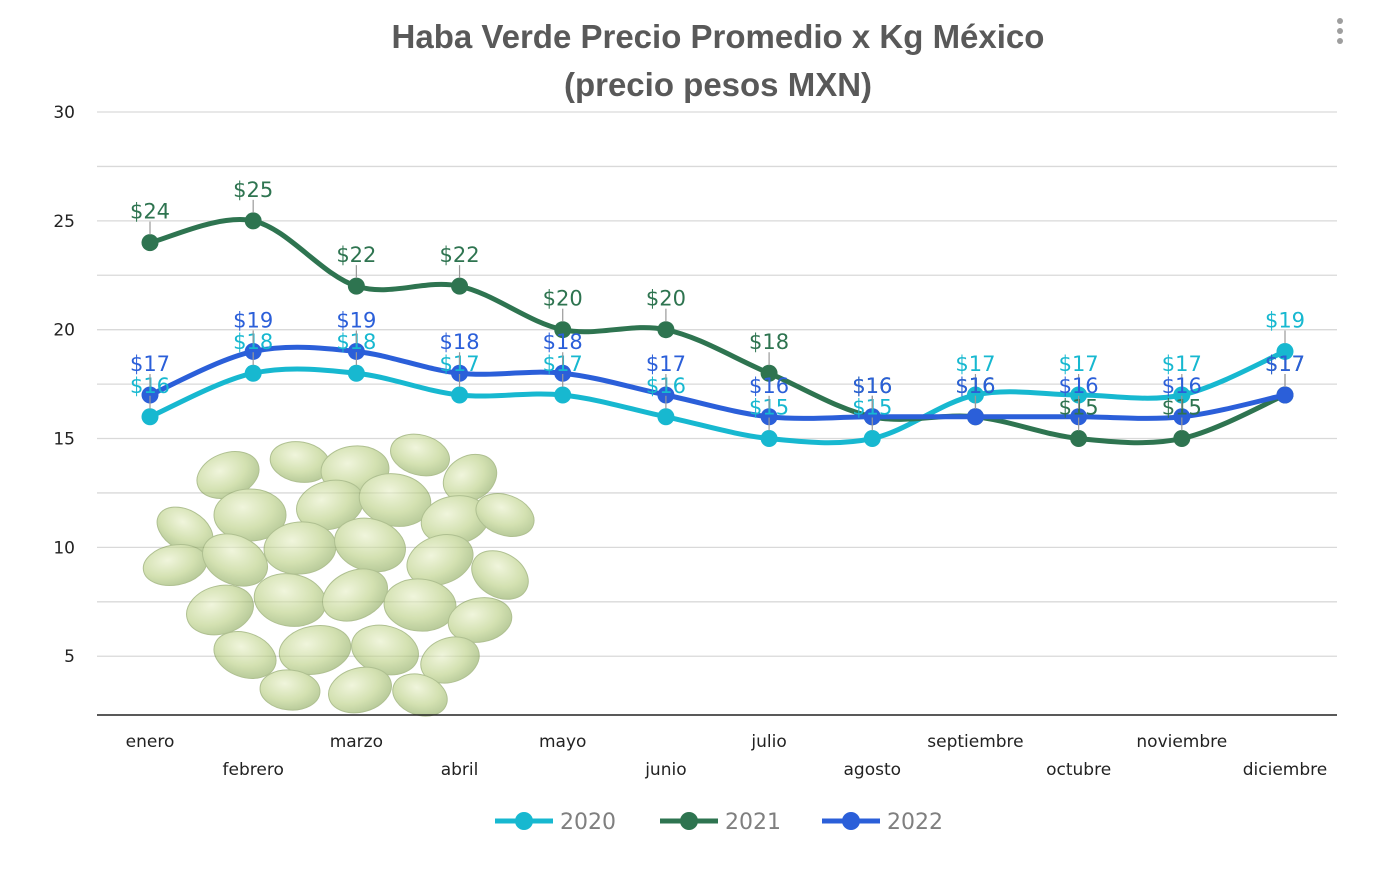 The height and width of the screenshot is (874, 1400). I want to click on legend-label: 2021, so click(753, 822).